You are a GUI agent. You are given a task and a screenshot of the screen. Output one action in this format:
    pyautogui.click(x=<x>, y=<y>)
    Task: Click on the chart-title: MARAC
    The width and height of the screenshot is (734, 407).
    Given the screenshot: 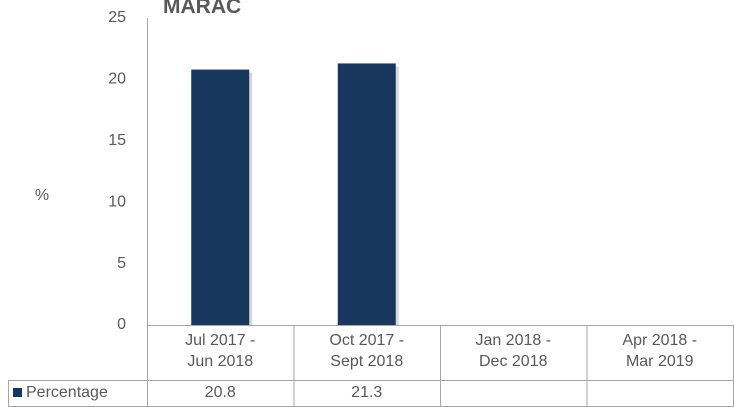 What is the action you would take?
    pyautogui.click(x=202, y=9)
    